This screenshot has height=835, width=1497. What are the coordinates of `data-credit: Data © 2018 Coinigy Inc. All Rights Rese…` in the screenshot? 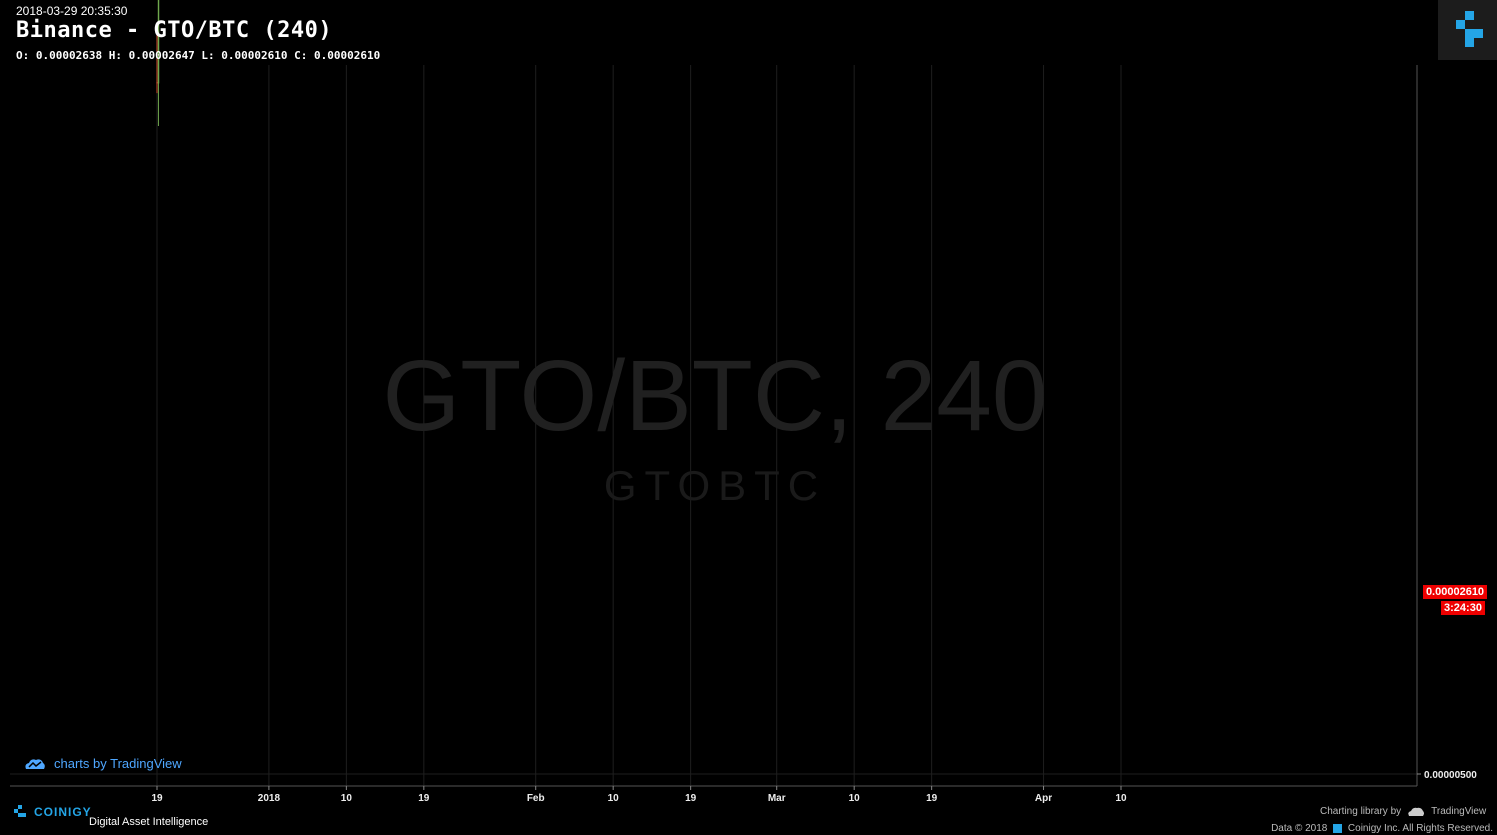 It's located at (1382, 828).